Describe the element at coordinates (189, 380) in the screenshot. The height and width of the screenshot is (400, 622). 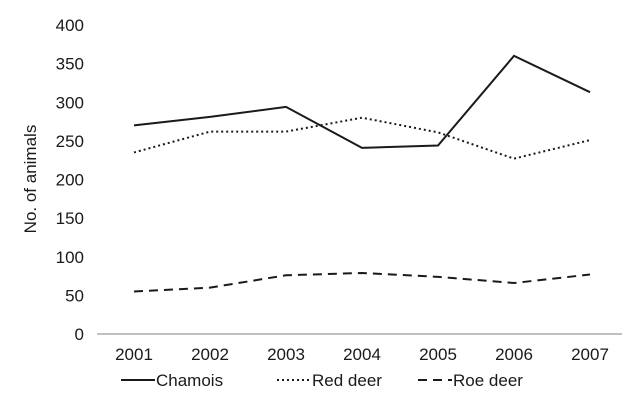
I see `legend-label-chamois: Chamois` at that location.